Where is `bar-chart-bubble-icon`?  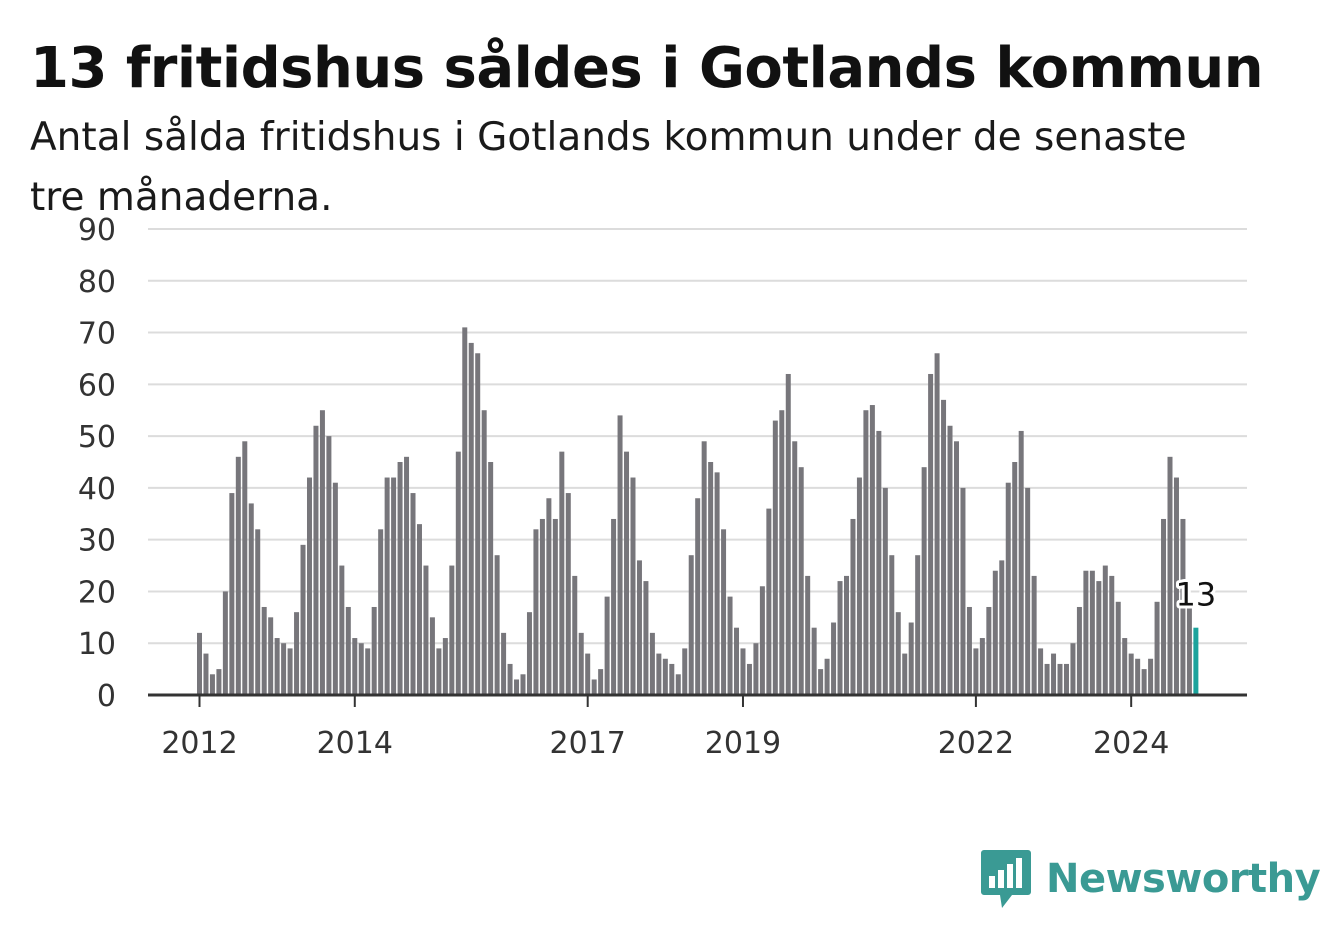
bar-chart-bubble-icon is located at coordinates (1006, 879).